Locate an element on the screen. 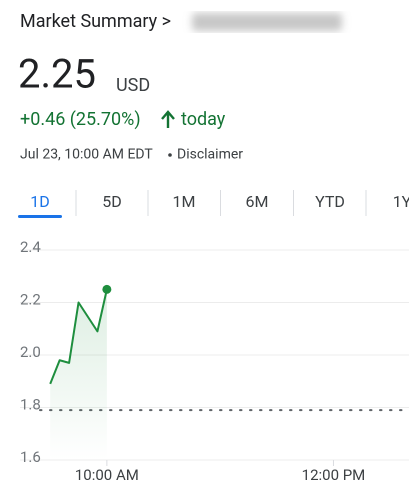 Image resolution: width=409 pixels, height=500 pixels. x-tick-label: 12:00 PM is located at coordinates (334, 475).